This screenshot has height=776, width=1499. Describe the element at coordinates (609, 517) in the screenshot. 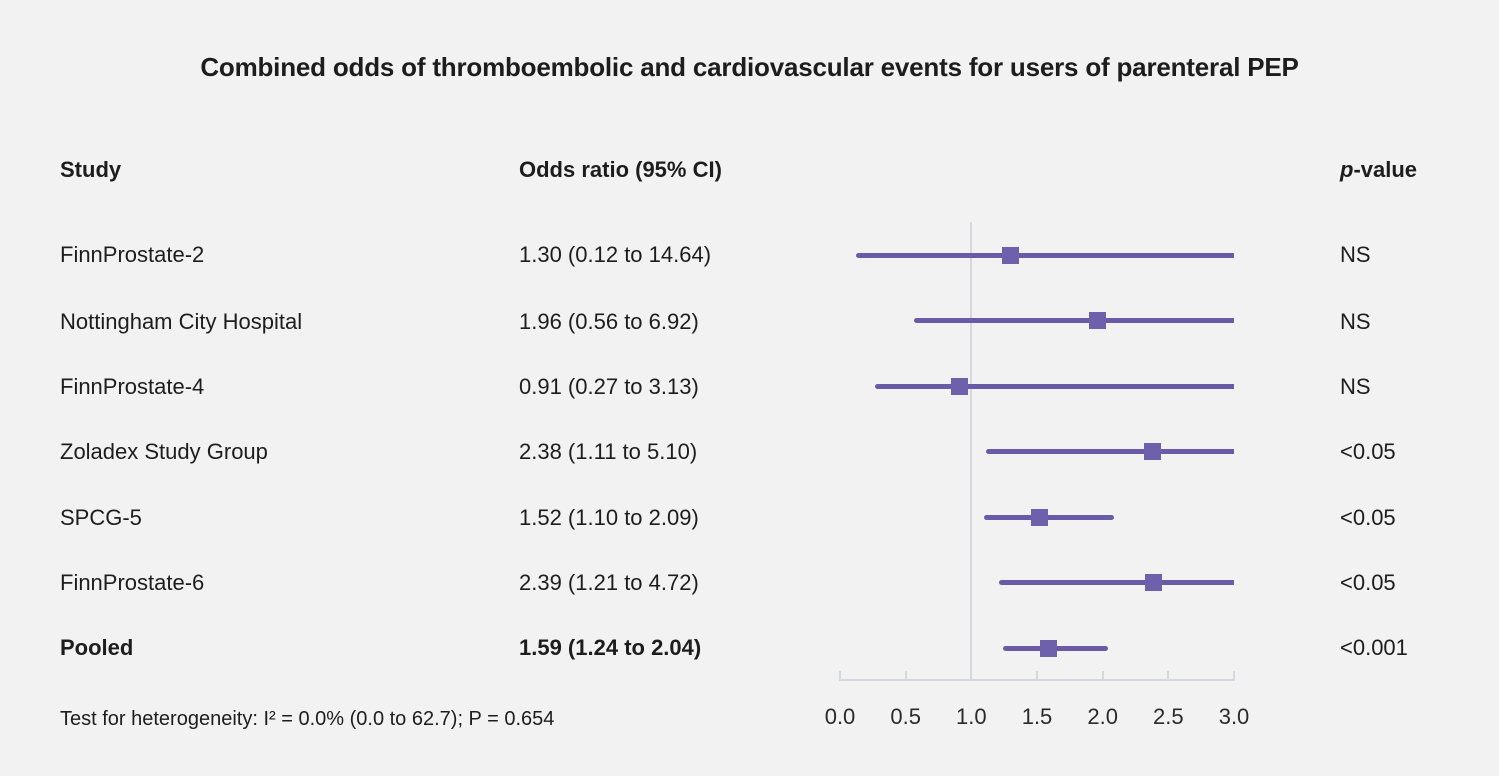

I see `odds-ratio-text: 1.52 (1.10 to 2.09)` at that location.